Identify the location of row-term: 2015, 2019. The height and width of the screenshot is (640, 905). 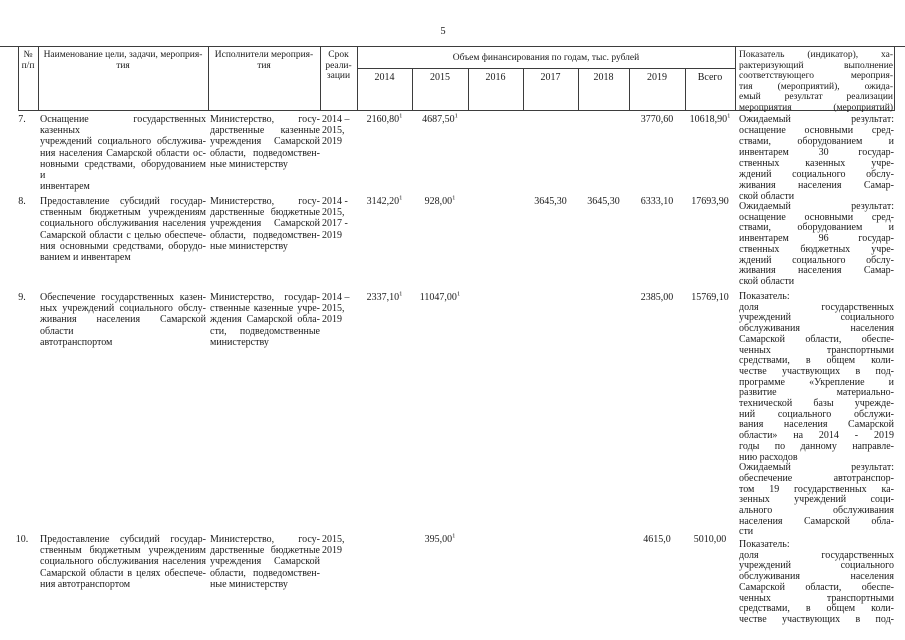
(333, 545).